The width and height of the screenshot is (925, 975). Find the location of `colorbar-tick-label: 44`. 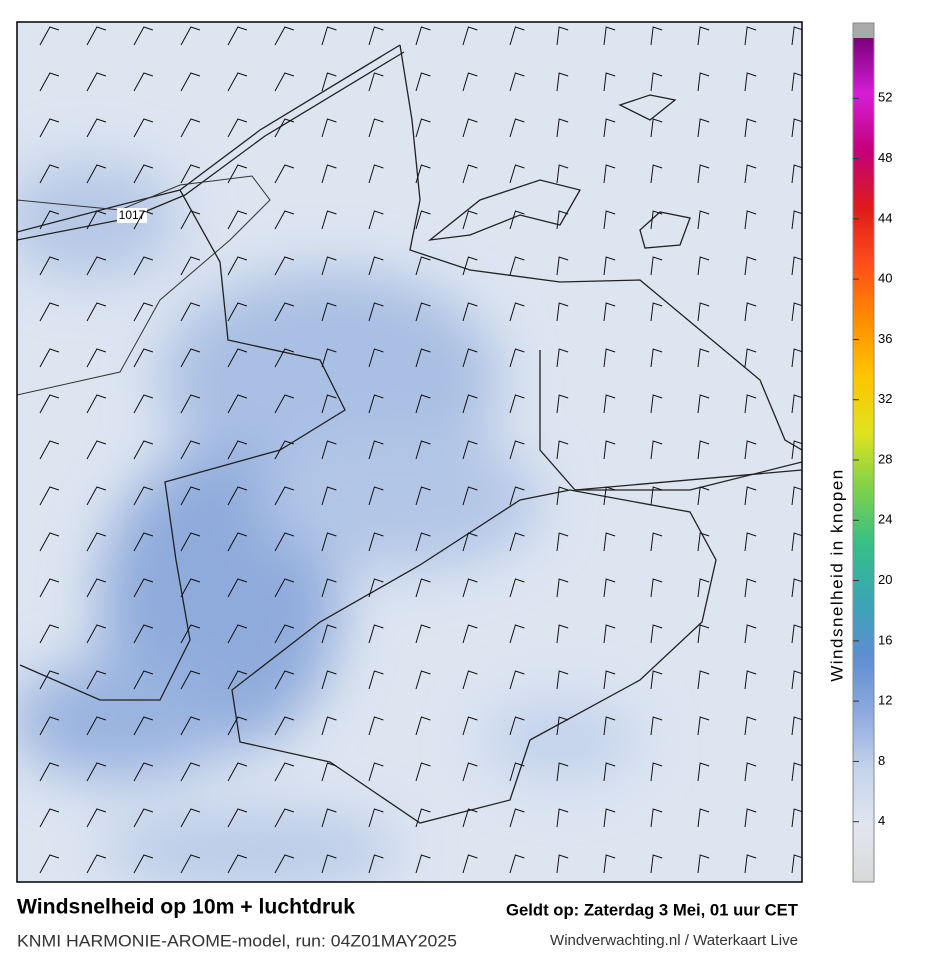

colorbar-tick-label: 44 is located at coordinates (885, 217).